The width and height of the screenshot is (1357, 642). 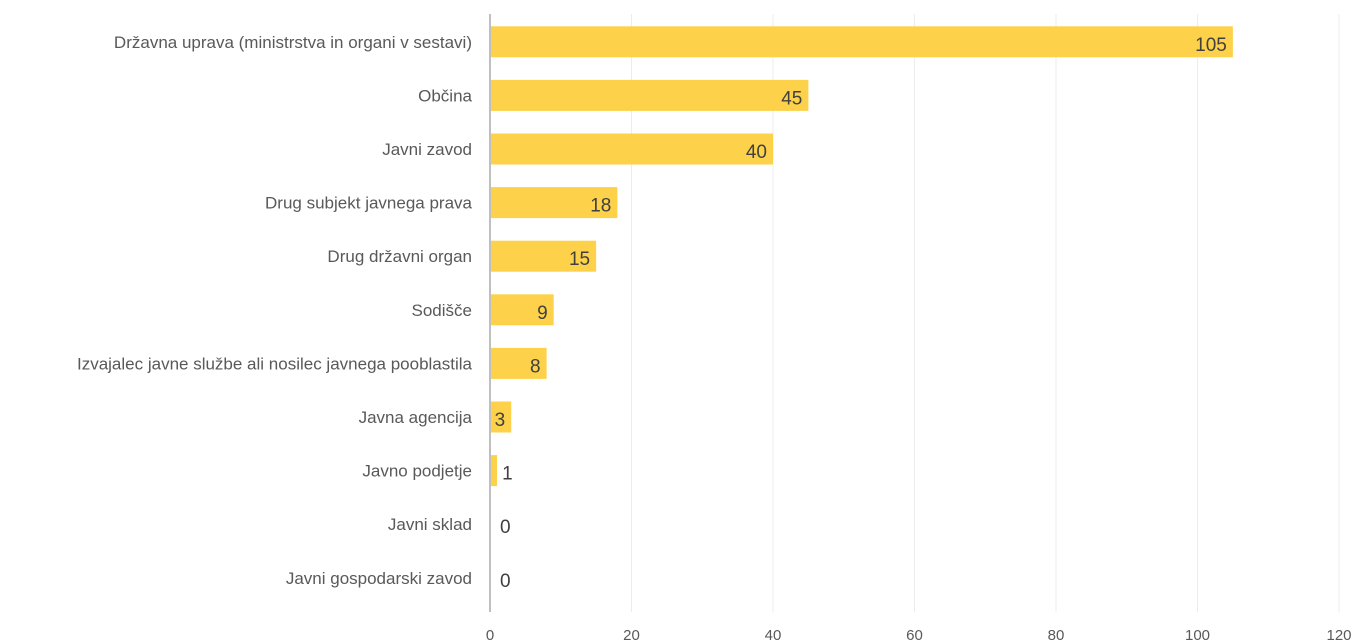 I want to click on x-tick-label: 60, so click(x=914, y=634).